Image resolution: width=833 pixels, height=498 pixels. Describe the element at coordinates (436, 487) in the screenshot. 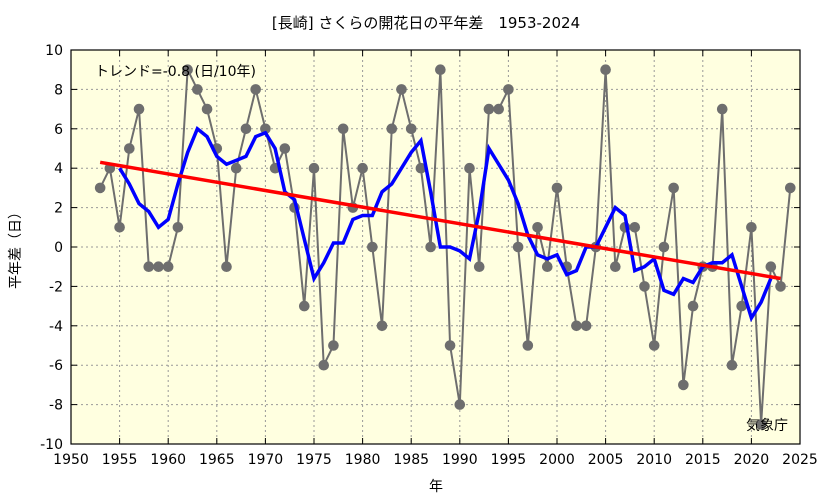

I see `x-axis-label: 年` at that location.